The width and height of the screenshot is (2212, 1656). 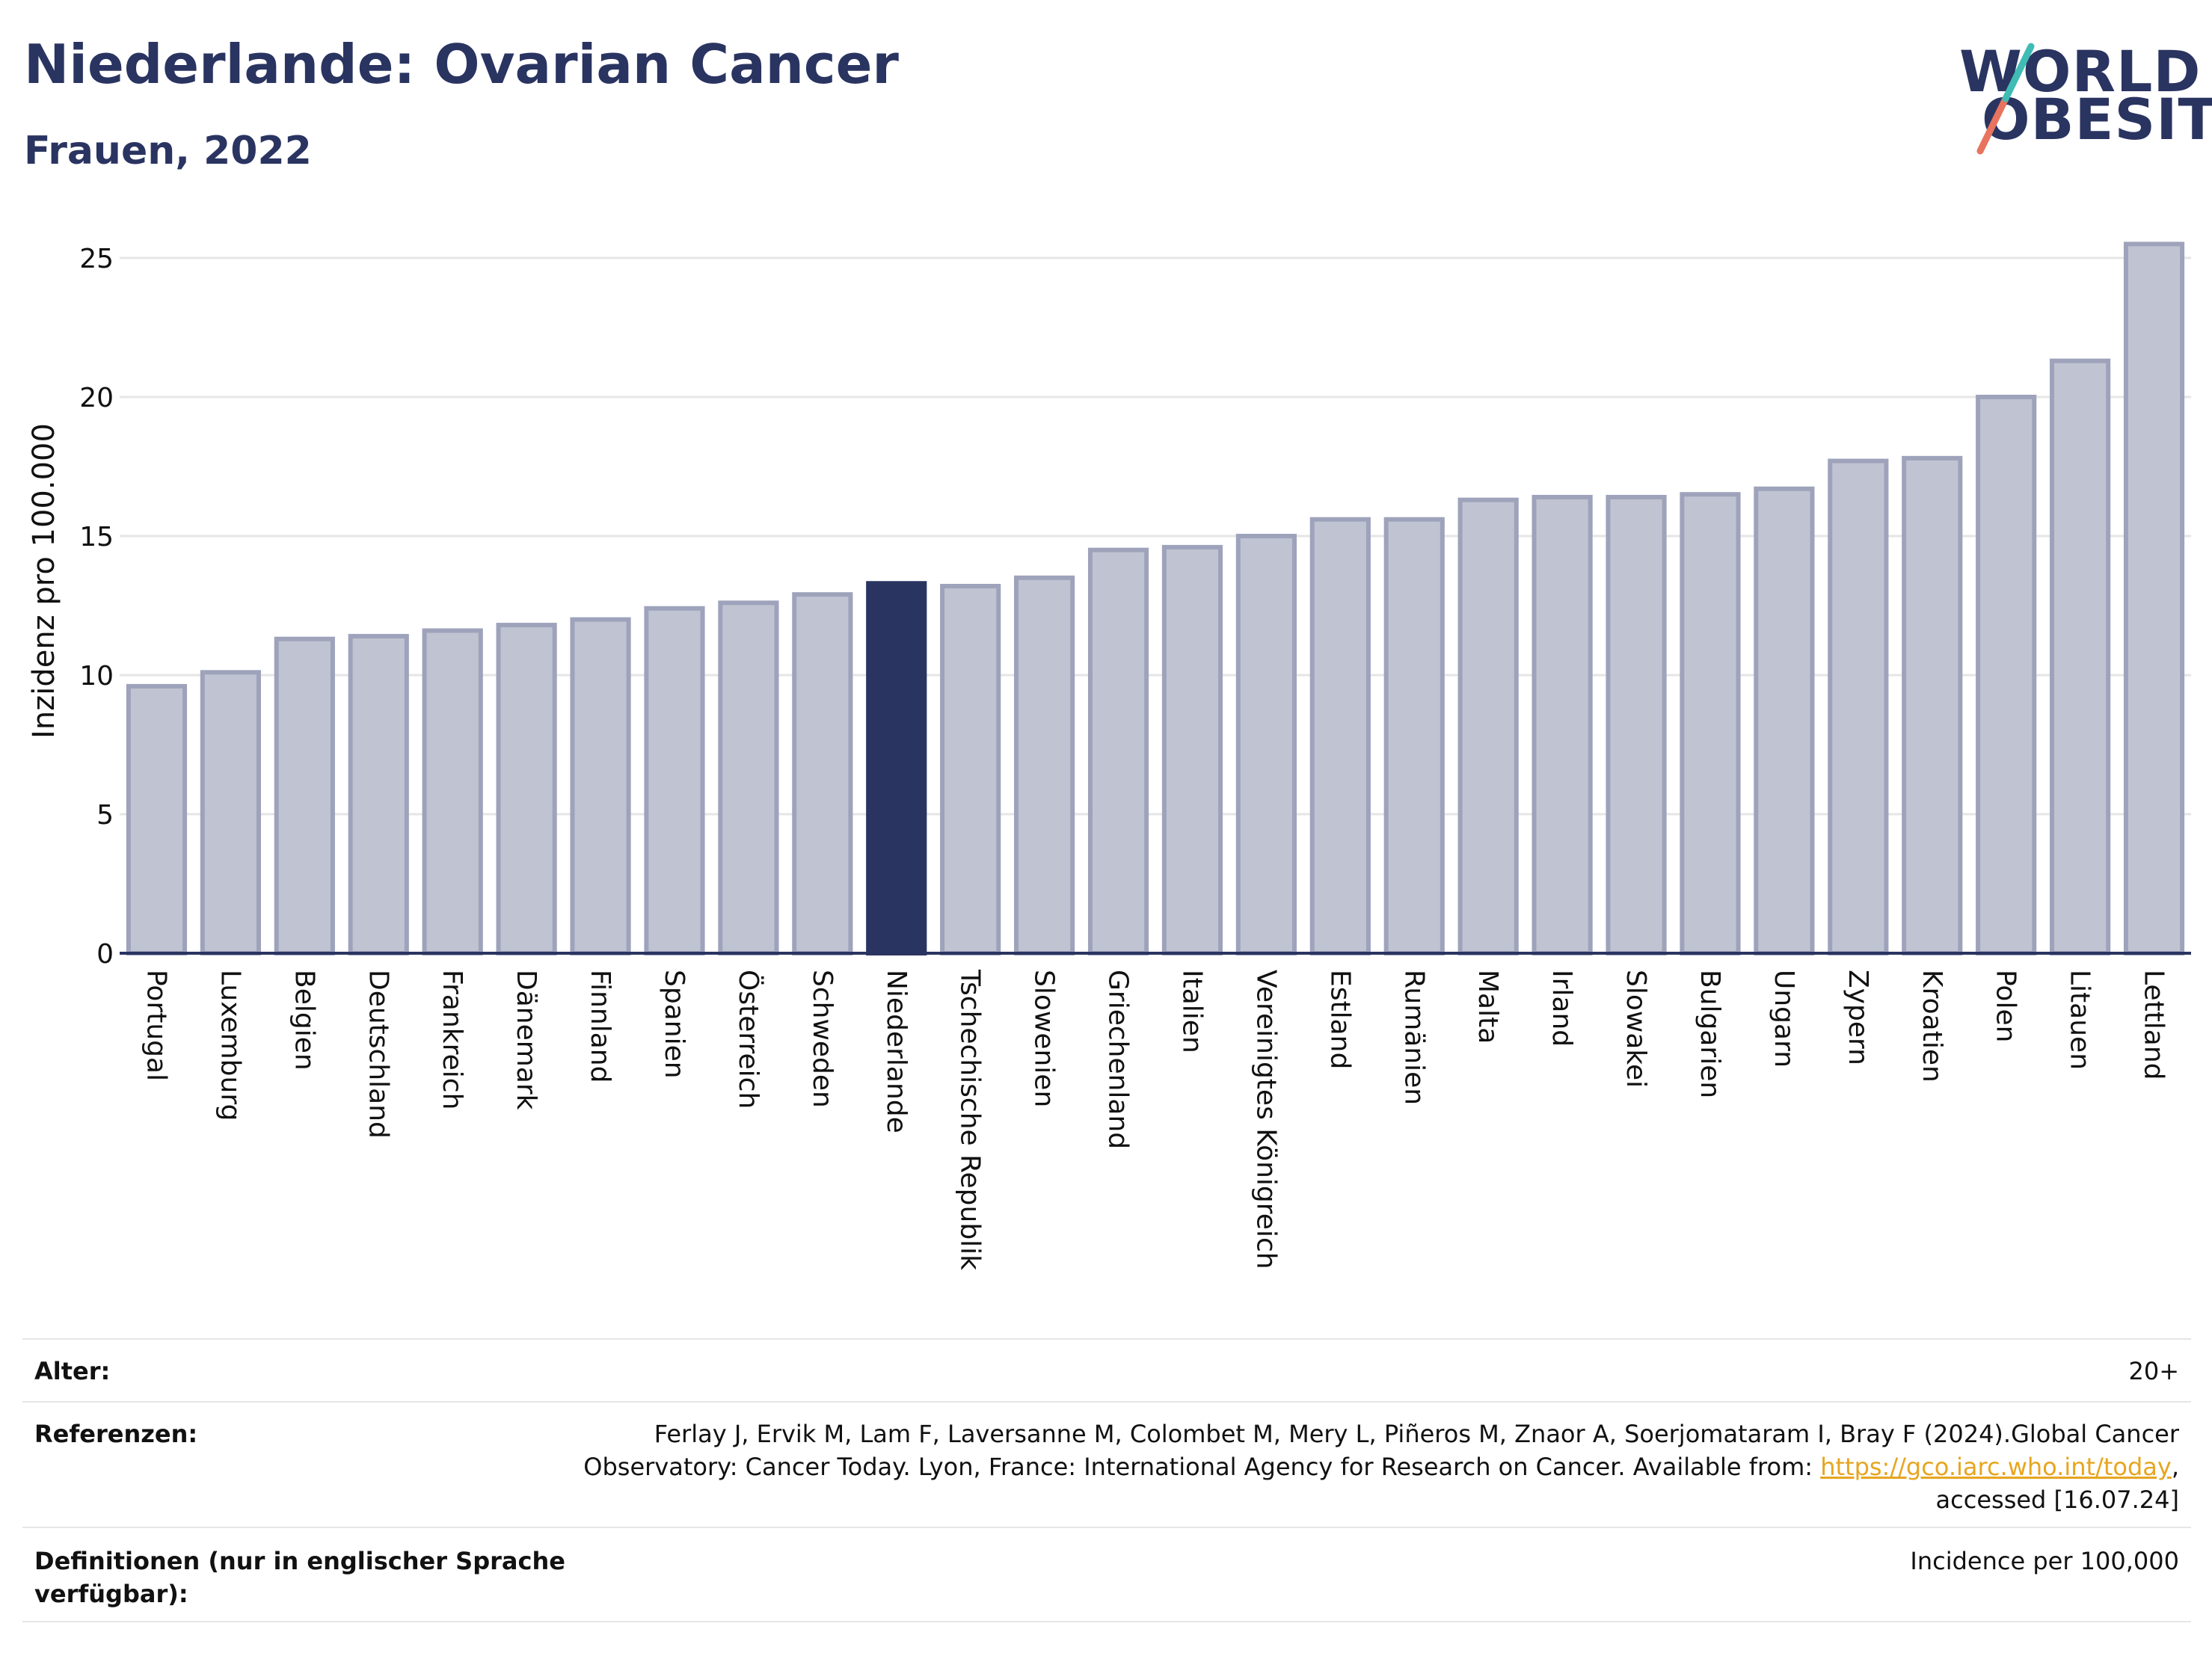 I want to click on x-tick-label: Portugal, so click(x=156, y=1025).